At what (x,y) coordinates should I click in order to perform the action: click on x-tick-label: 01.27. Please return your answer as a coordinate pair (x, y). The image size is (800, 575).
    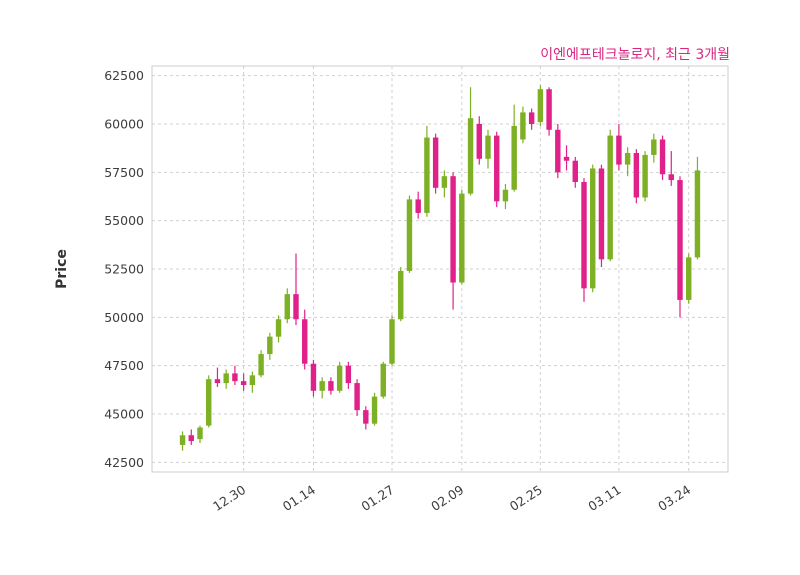
    Looking at the image, I should click on (377, 498).